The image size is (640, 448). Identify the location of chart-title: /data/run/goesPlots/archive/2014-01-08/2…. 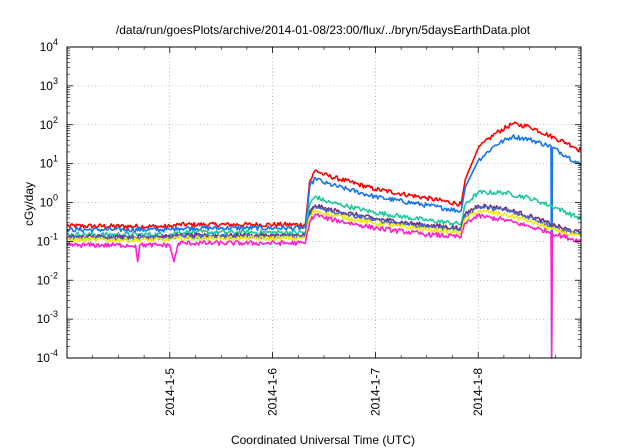
(323, 30).